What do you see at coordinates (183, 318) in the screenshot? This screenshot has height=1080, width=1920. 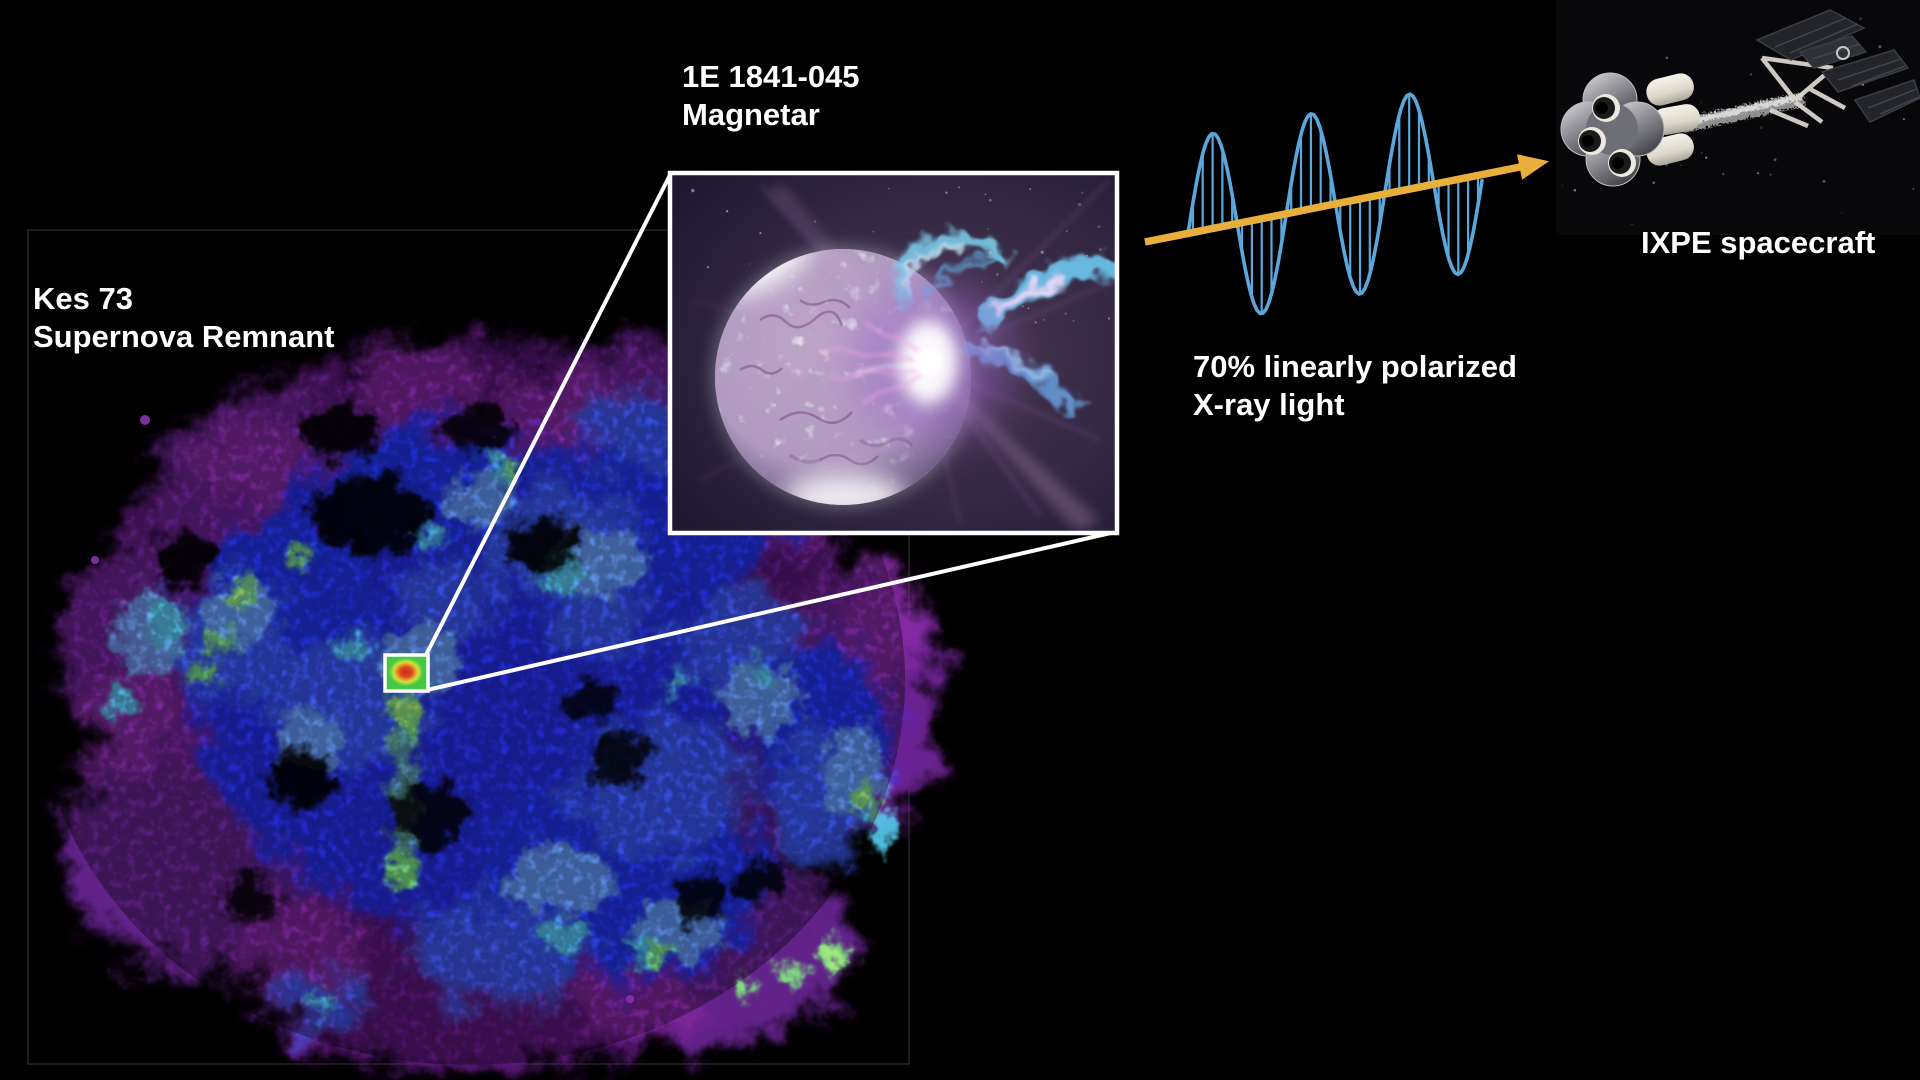 I see `remnant-label: Kes 73 Supernova Remnant` at bounding box center [183, 318].